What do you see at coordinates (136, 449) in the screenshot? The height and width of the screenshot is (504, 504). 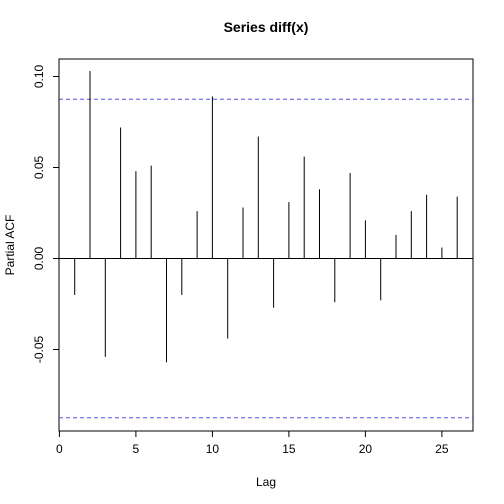 I see `x-tick-label-5: 5` at bounding box center [136, 449].